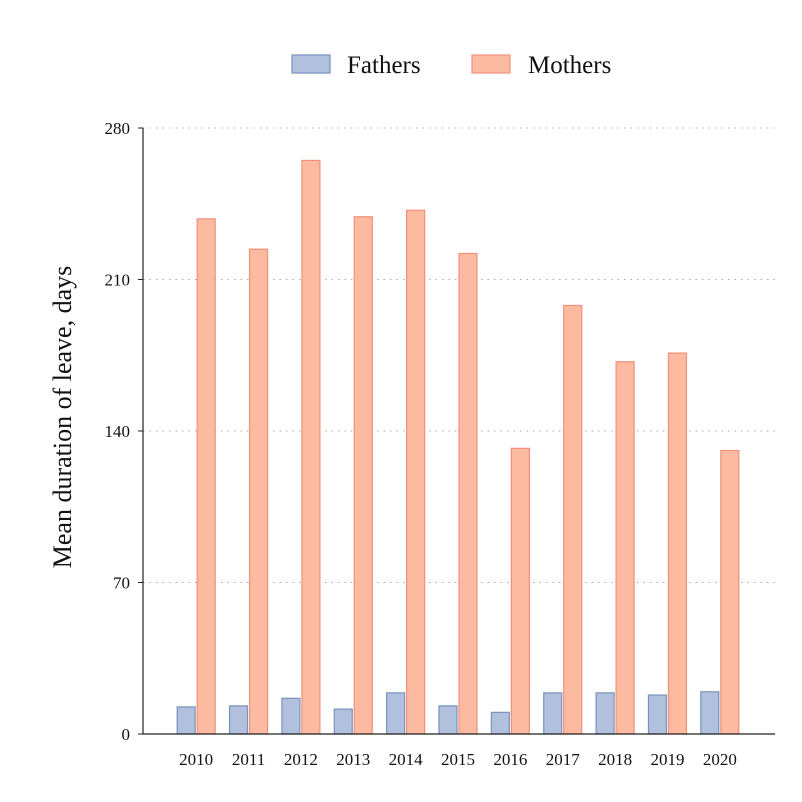  I want to click on legend-swatch-mothers, so click(491, 64).